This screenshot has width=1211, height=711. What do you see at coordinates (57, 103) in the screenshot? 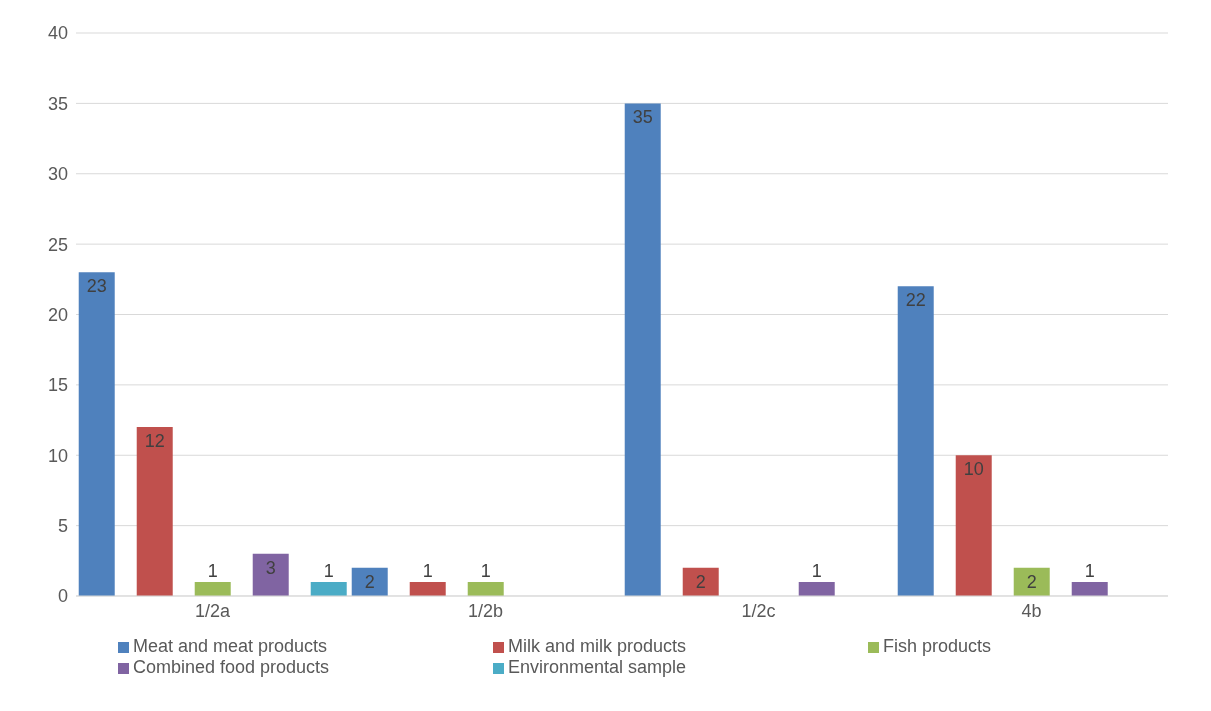
I see `y-tick-label: 35` at bounding box center [57, 103].